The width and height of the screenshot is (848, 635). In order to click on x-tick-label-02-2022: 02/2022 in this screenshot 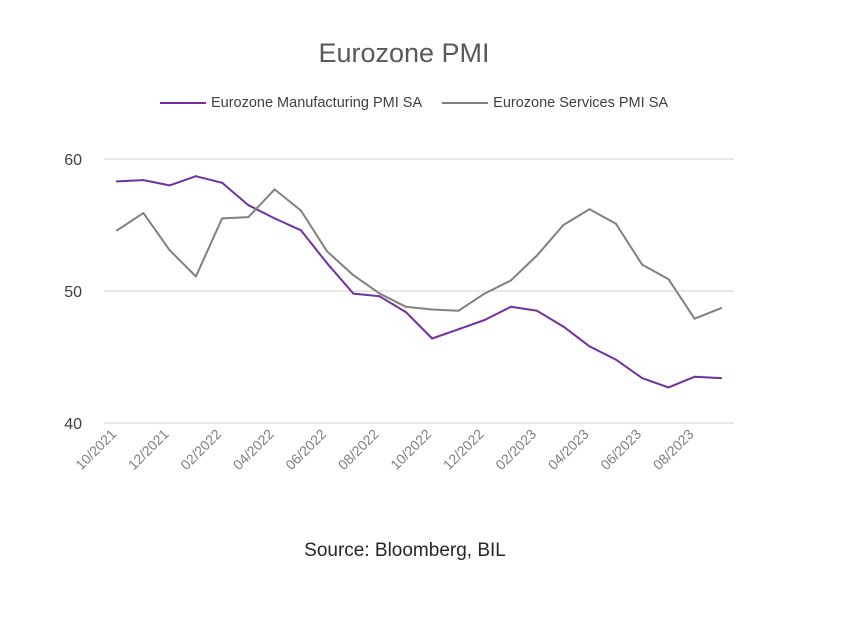, I will do `click(200, 449)`.